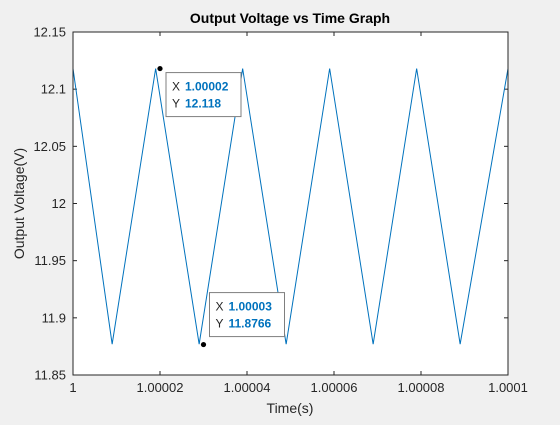  Describe the element at coordinates (207, 87) in the screenshot. I see `datatip-x-value: 1.00002` at that location.